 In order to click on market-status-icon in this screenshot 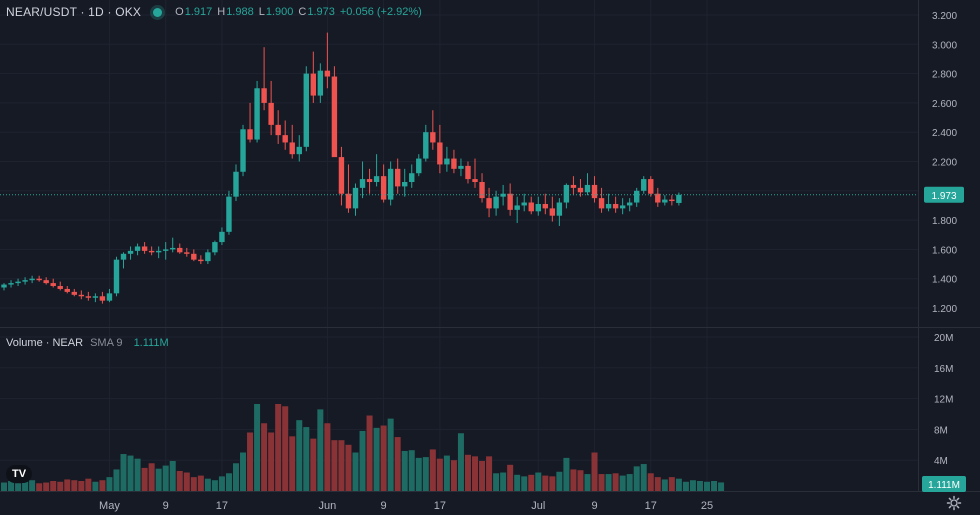, I will do `click(158, 12)`.